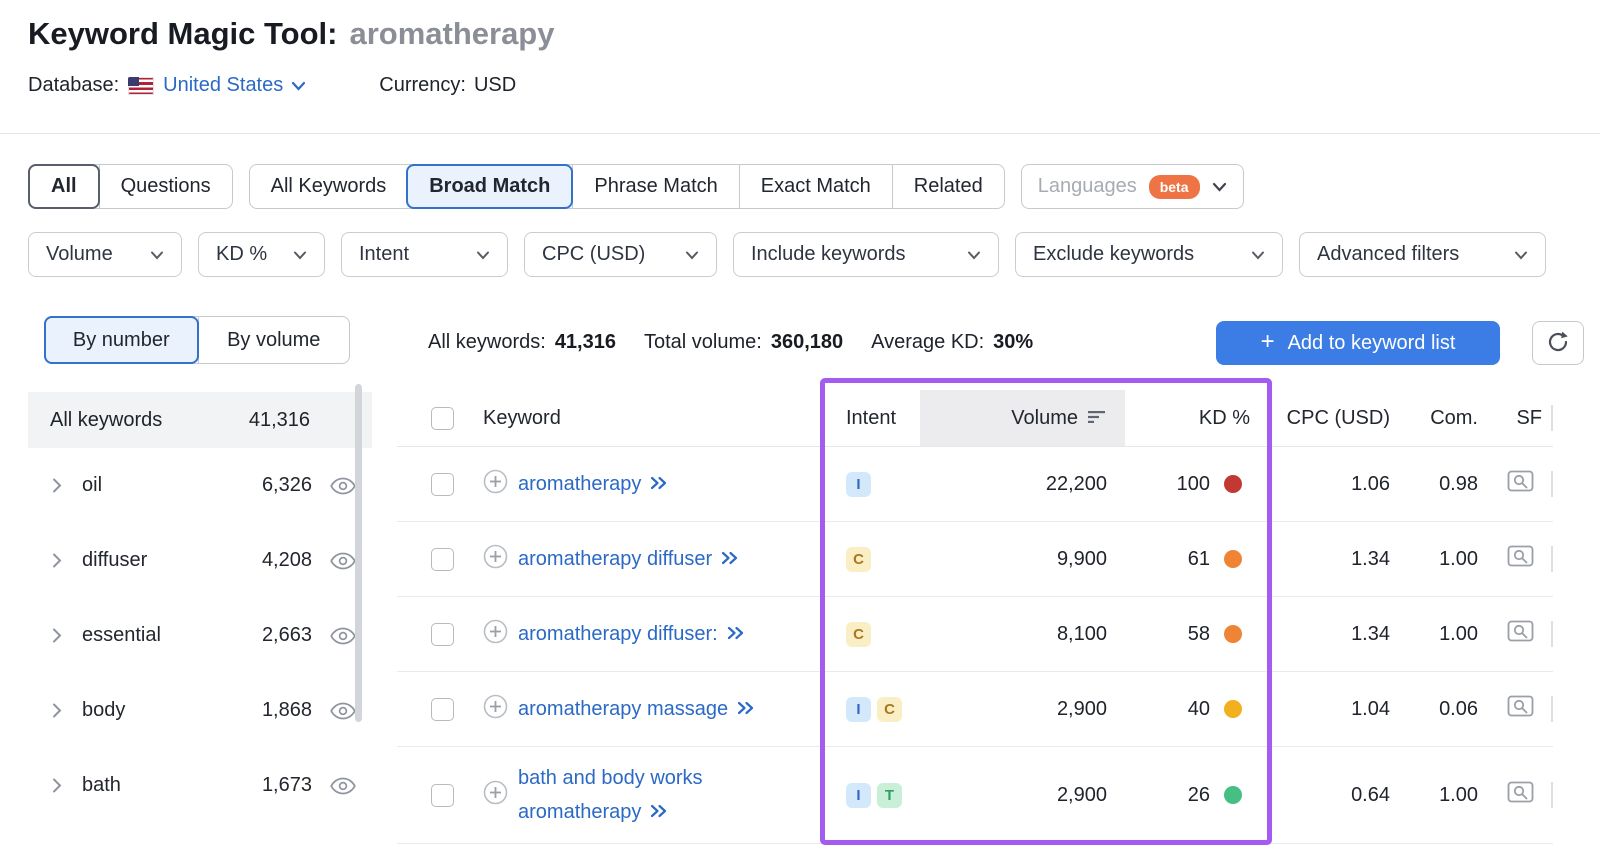 This screenshot has width=1600, height=865. I want to click on group-count: 1,868, so click(286, 710).